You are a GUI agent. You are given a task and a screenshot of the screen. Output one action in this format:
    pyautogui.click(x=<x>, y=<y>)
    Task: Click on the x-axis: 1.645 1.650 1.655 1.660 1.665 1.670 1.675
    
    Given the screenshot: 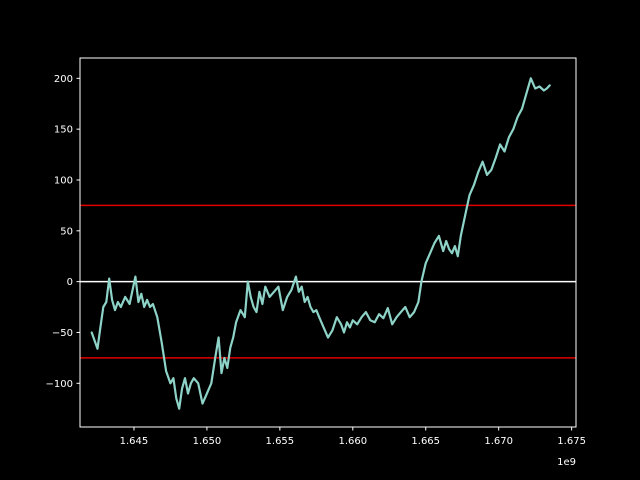 What is the action you would take?
    pyautogui.click(x=353, y=437)
    